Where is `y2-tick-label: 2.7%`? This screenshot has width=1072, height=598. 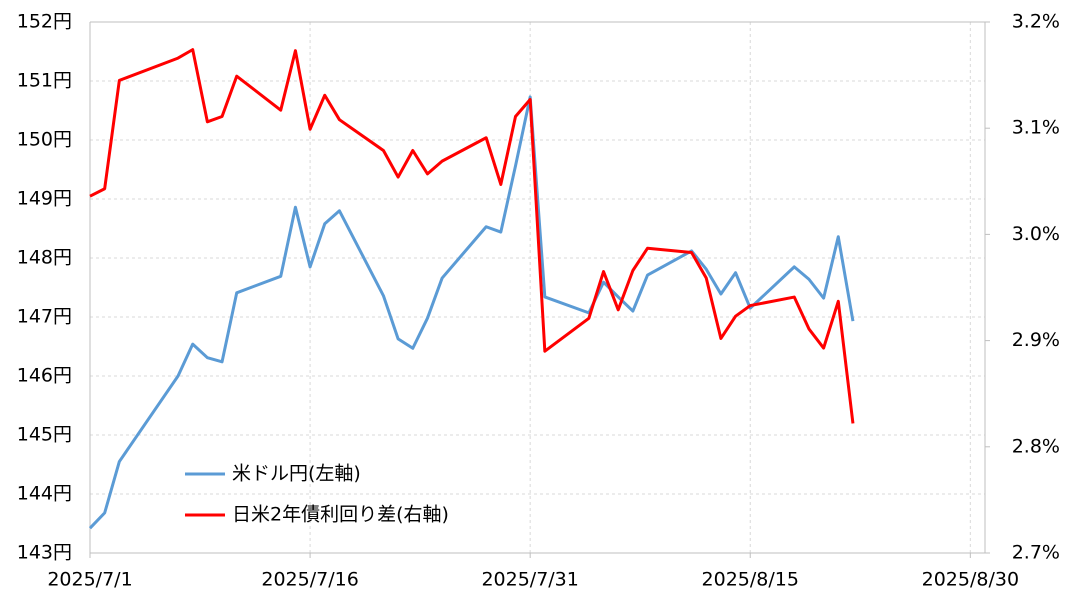
y2-tick-label: 2.7% is located at coordinates (1036, 553).